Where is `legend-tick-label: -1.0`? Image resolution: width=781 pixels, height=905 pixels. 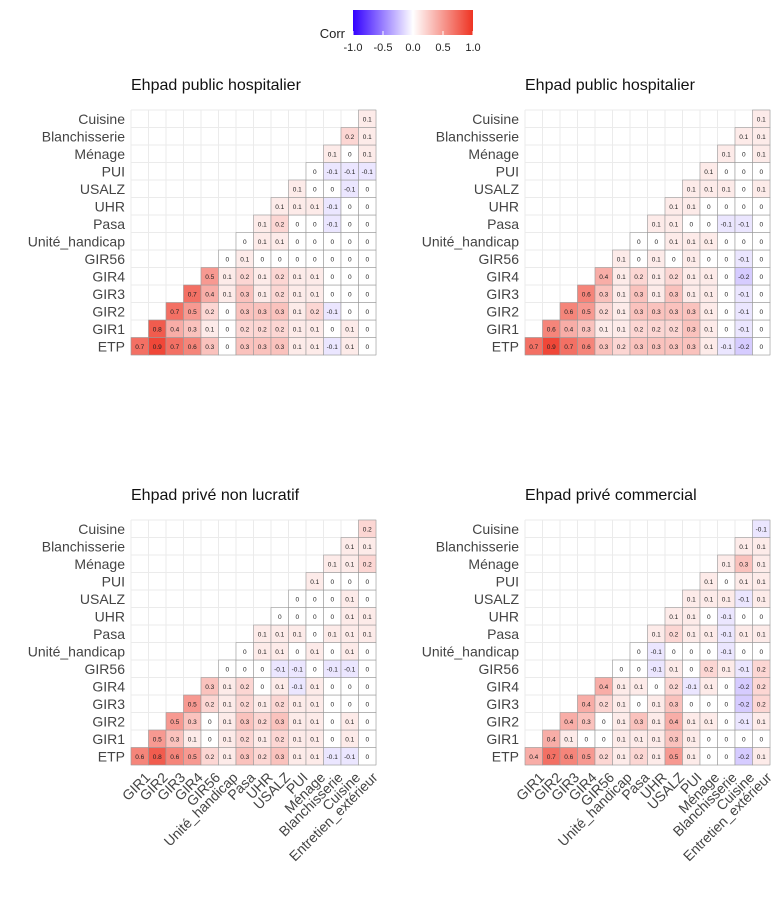
legend-tick-label: -1.0 is located at coordinates (353, 48).